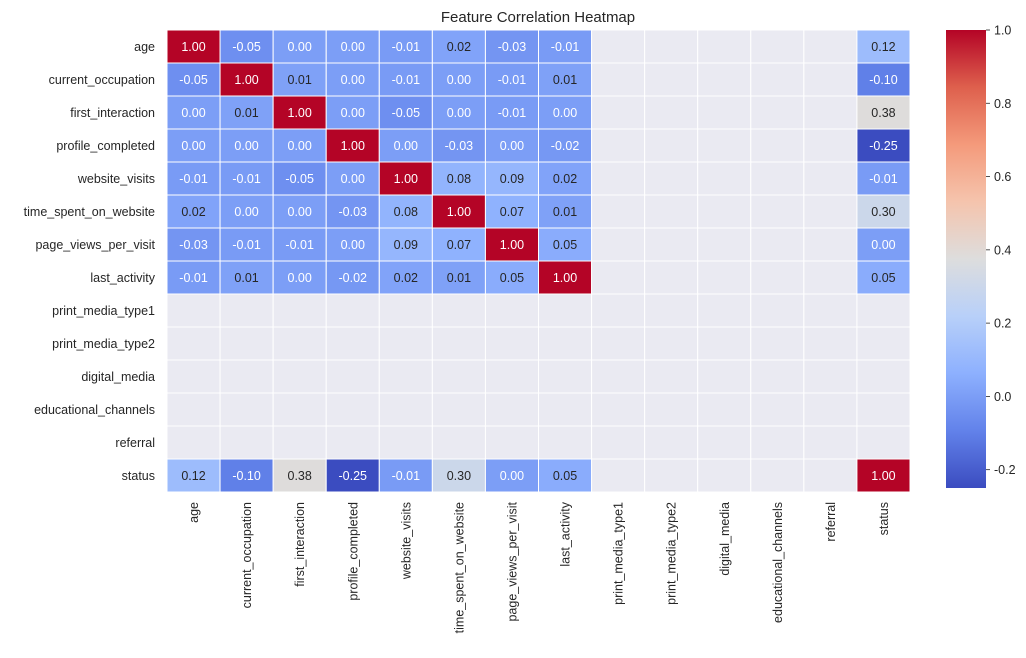 The image size is (1026, 658). Describe the element at coordinates (194, 512) in the screenshot. I see `x-tick-label: age` at that location.